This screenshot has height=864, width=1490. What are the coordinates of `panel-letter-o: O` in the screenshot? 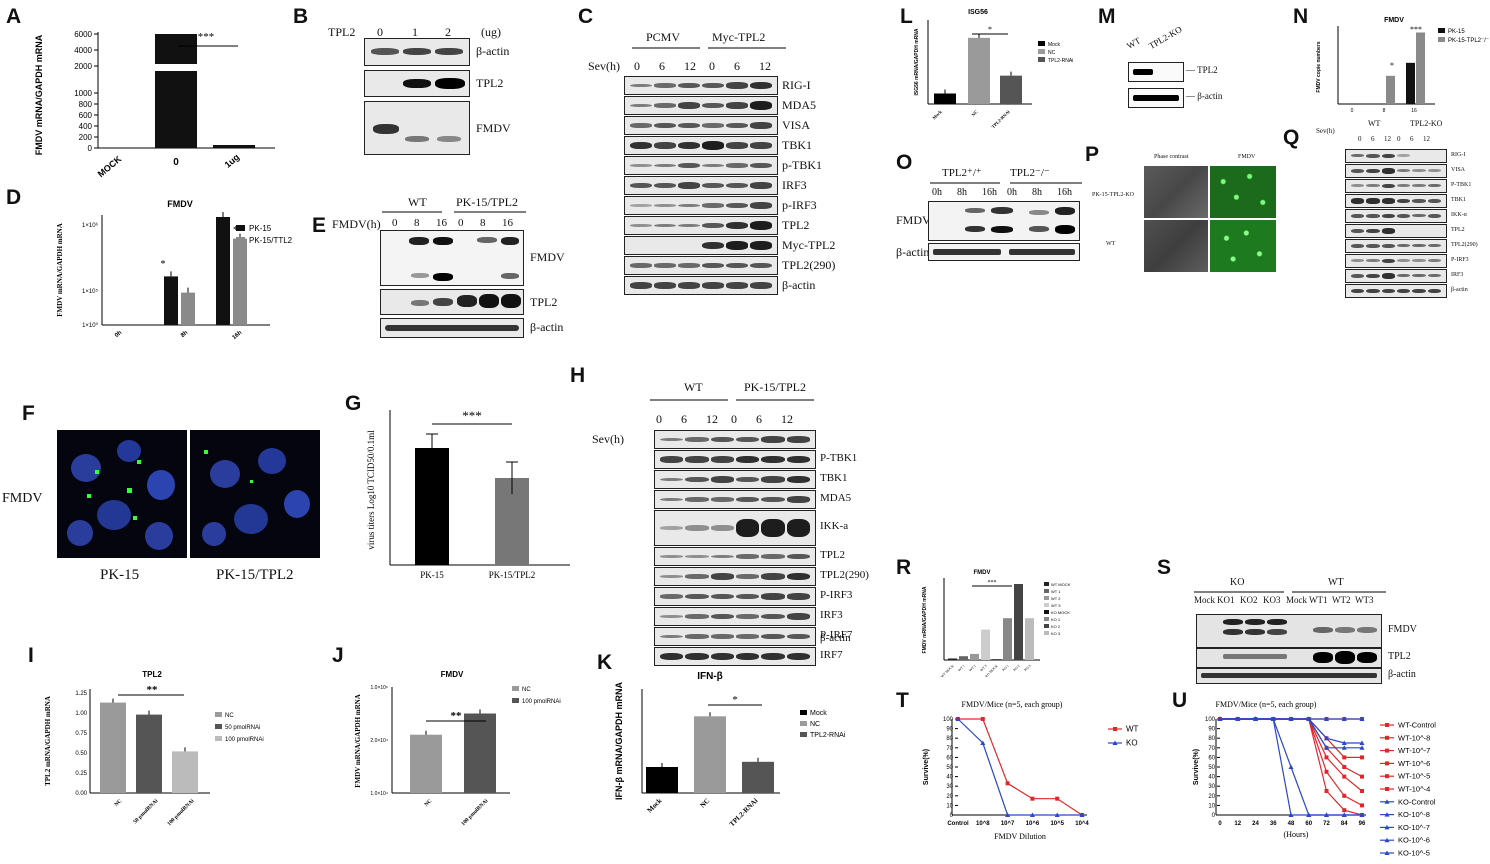 It's located at (904, 162).